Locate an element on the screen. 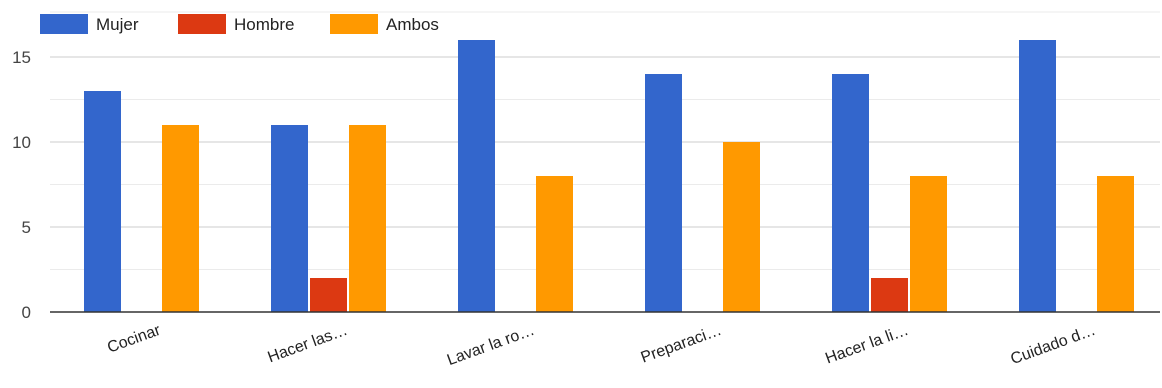 The width and height of the screenshot is (1162, 388). legend-label: Hombre is located at coordinates (264, 24).